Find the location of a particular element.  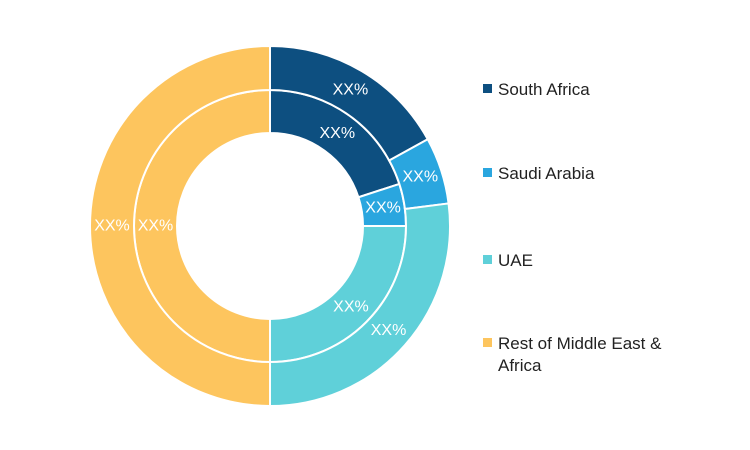

legend-item-rest-of-mea: Rest of Middle East & Africa is located at coordinates (575, 355).